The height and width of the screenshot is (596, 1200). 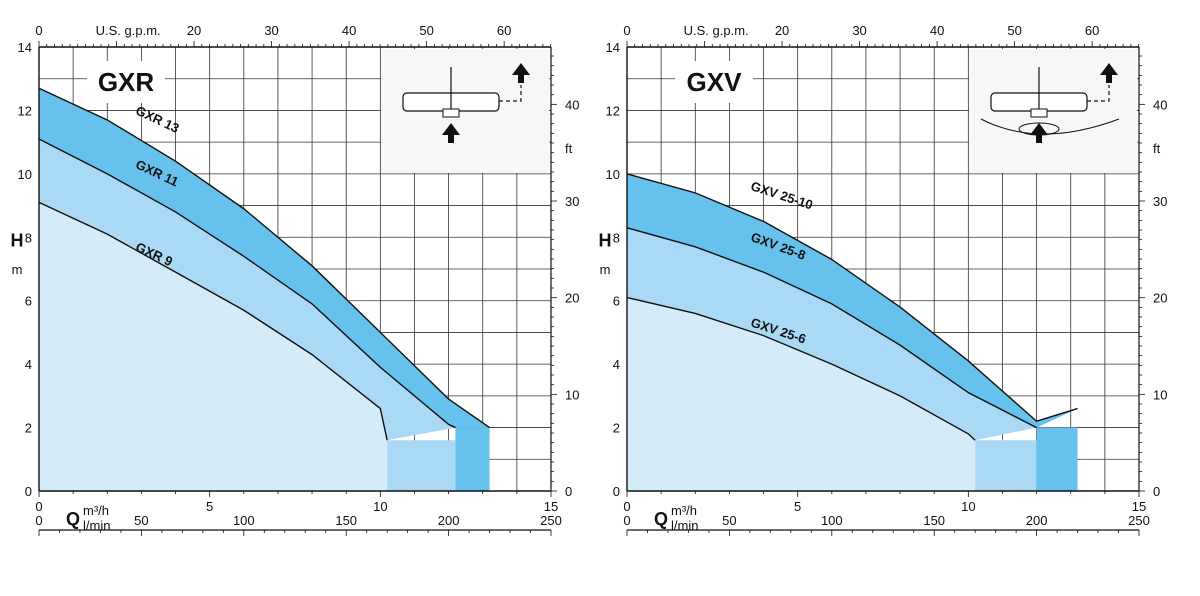 What do you see at coordinates (504, 30) in the screenshot?
I see `gpm-tick-label: 60` at bounding box center [504, 30].